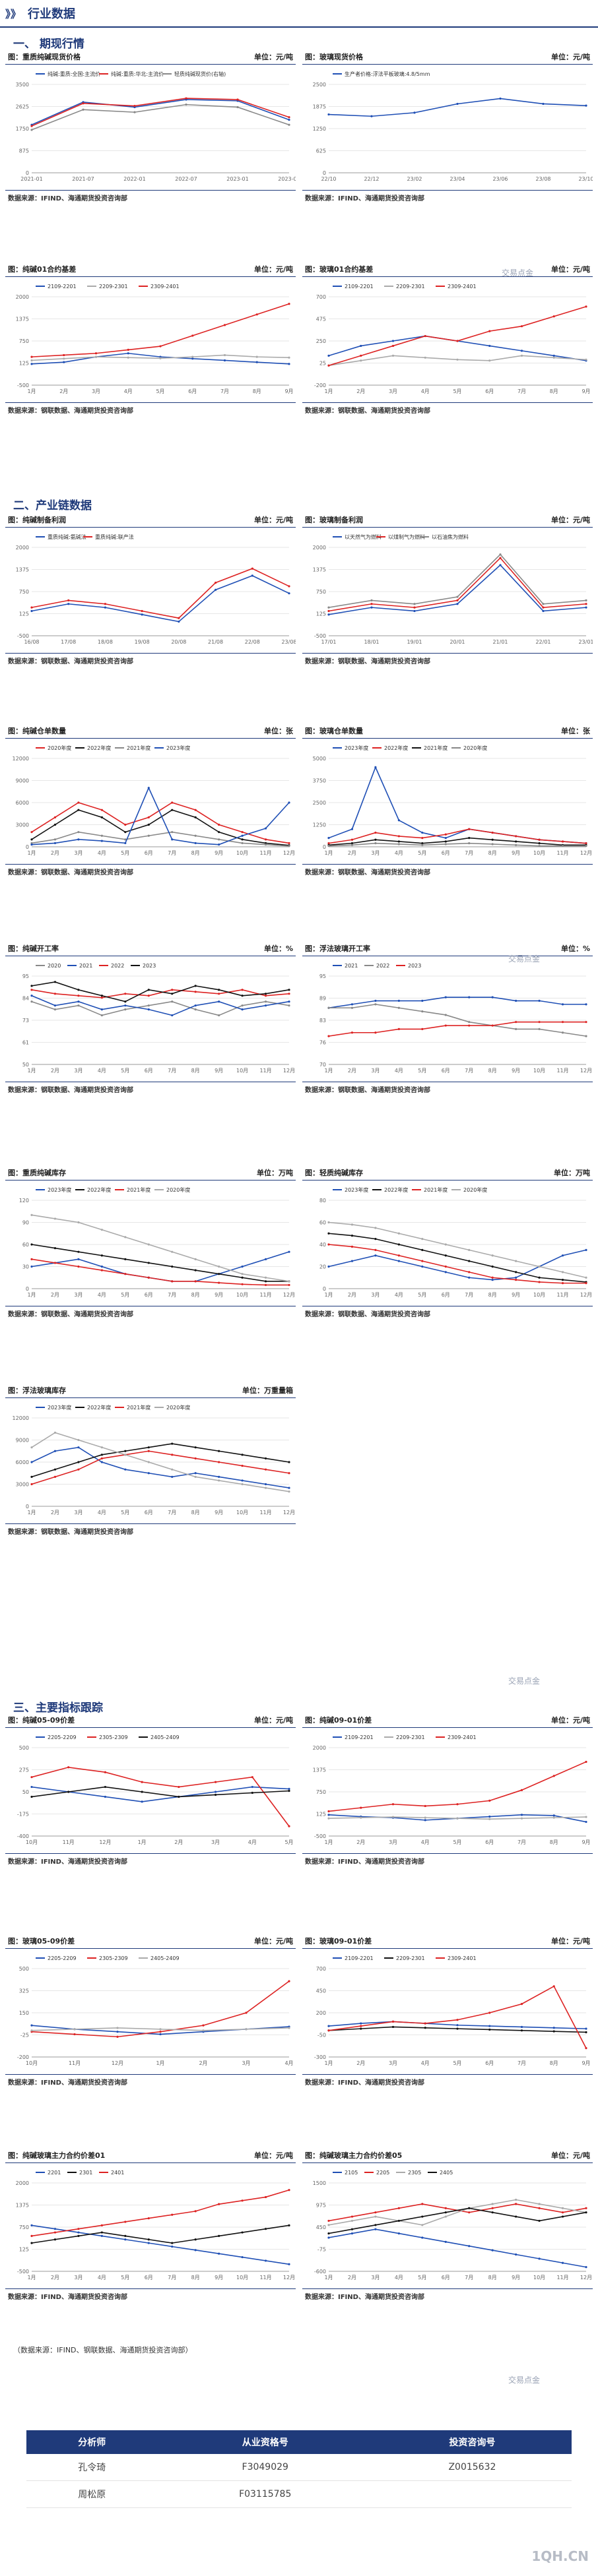 The image size is (598, 2576). What do you see at coordinates (23, 297) in the screenshot?
I see `y-tick-label: 2000` at bounding box center [23, 297].